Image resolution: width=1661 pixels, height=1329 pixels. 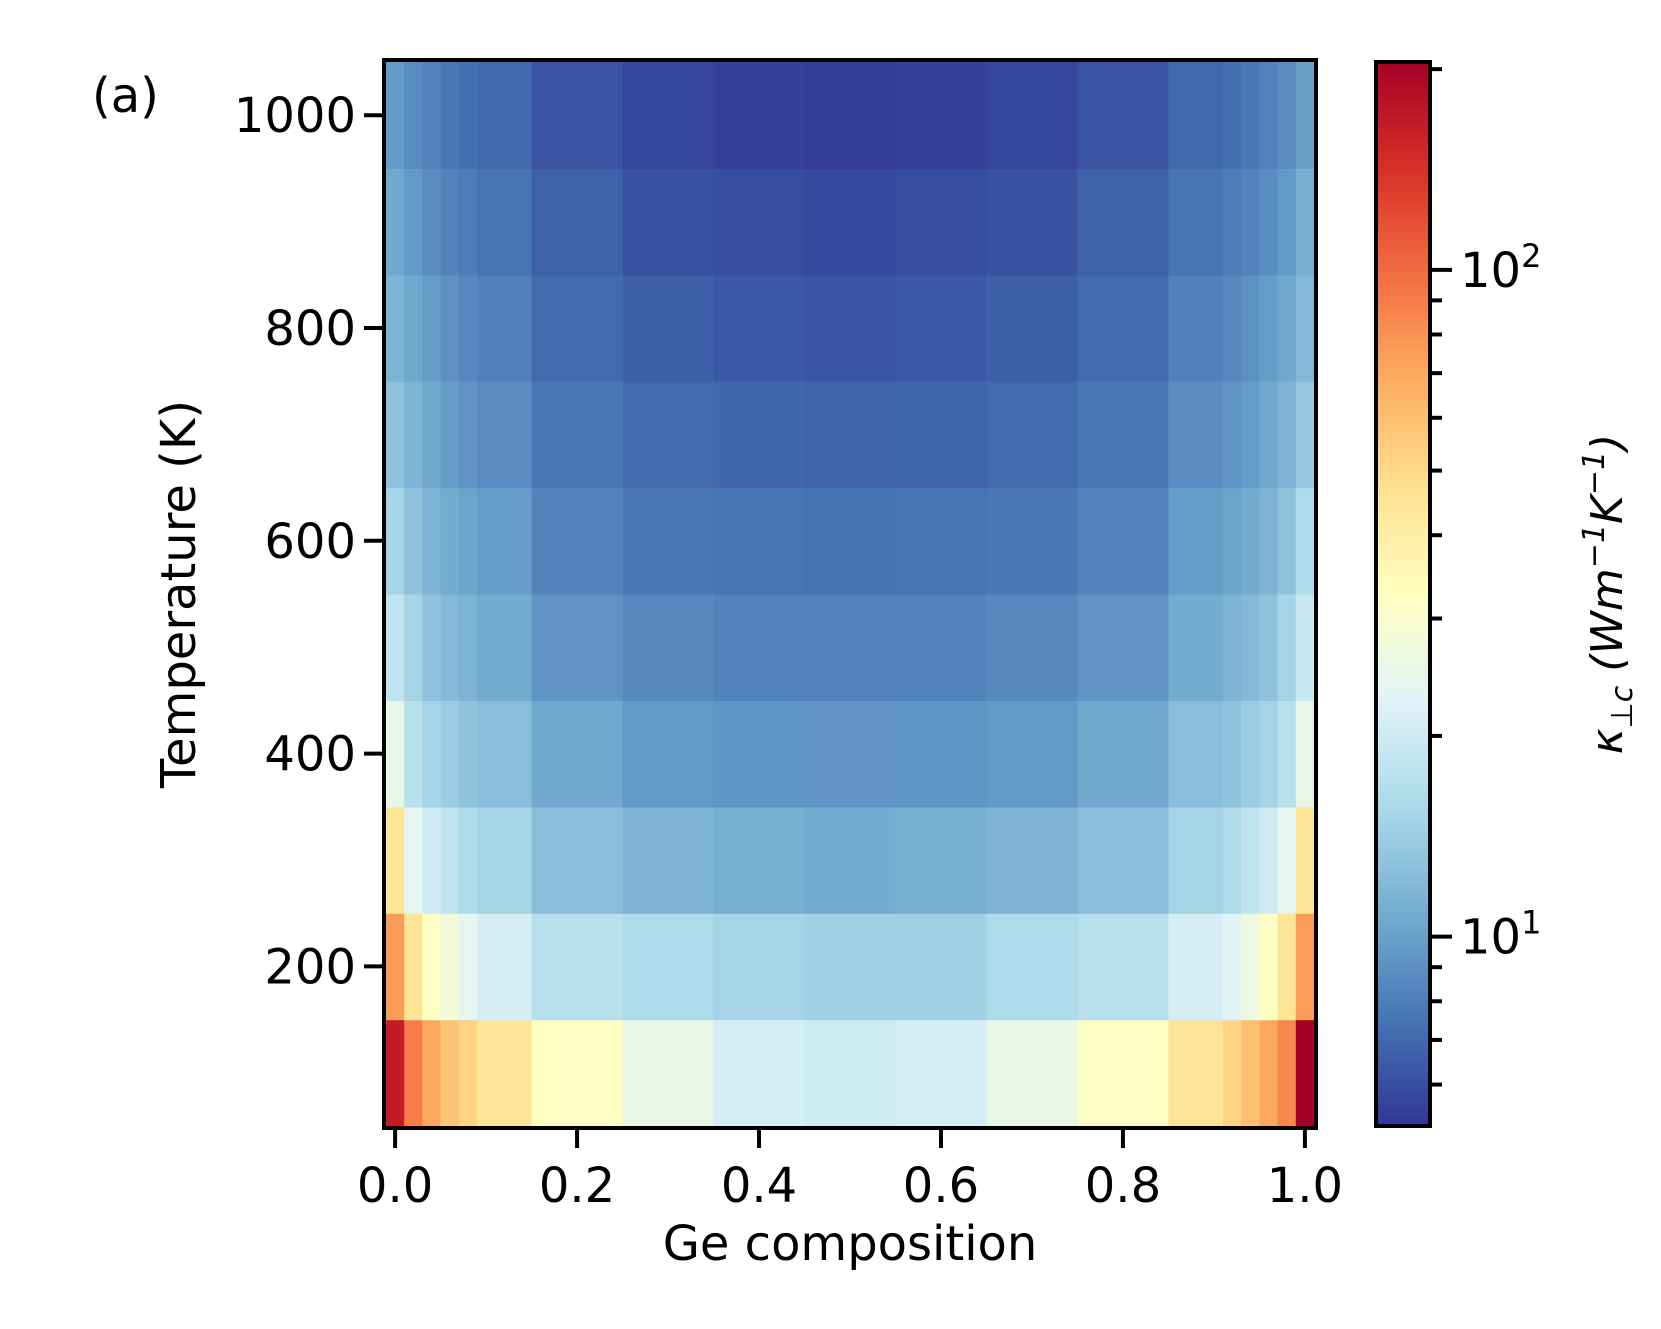 I want to click on colorbar-frame, so click(x=1403, y=594).